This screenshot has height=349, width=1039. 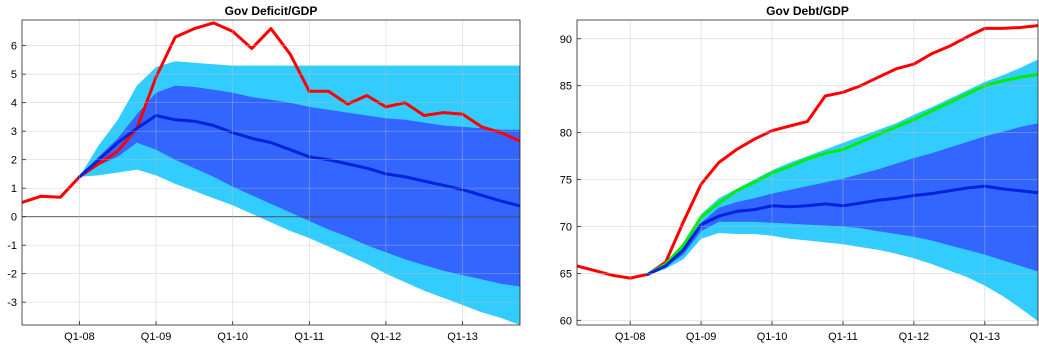 I want to click on debt-y-tick-label: 60, so click(x=566, y=321).